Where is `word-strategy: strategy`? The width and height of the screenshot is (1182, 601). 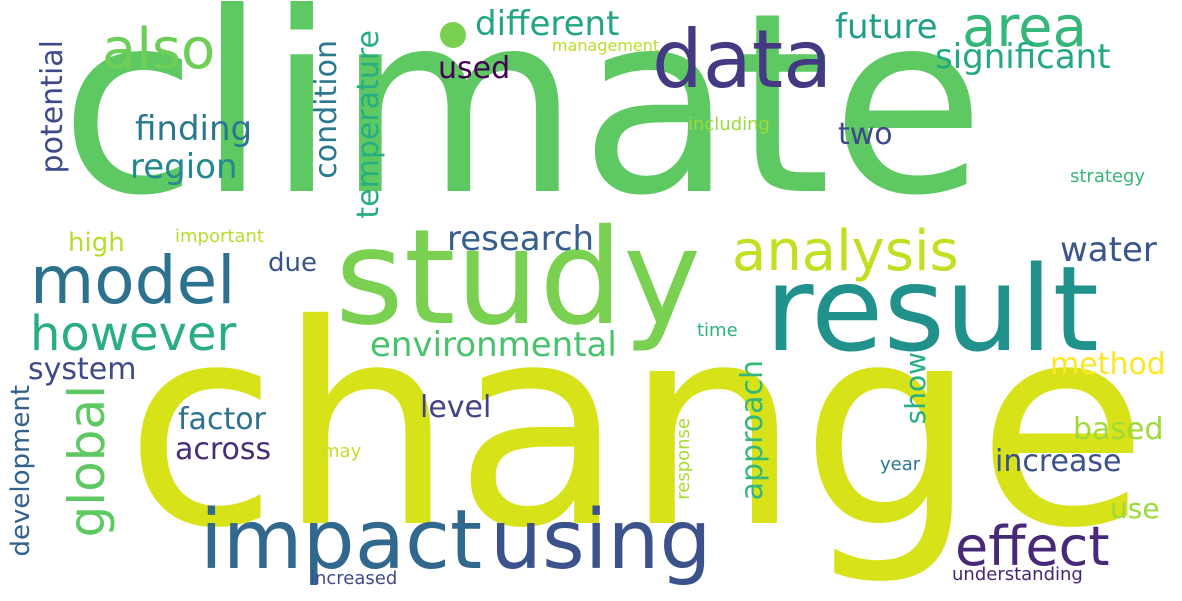
word-strategy: strategy is located at coordinates (1108, 176).